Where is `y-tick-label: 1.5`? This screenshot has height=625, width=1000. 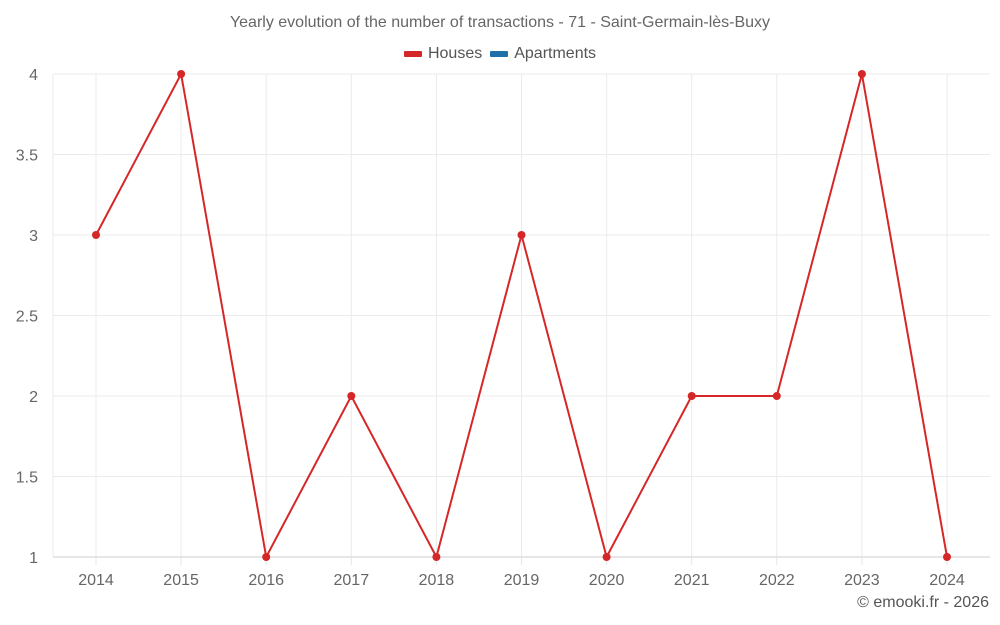 y-tick-label: 1.5 is located at coordinates (27, 478).